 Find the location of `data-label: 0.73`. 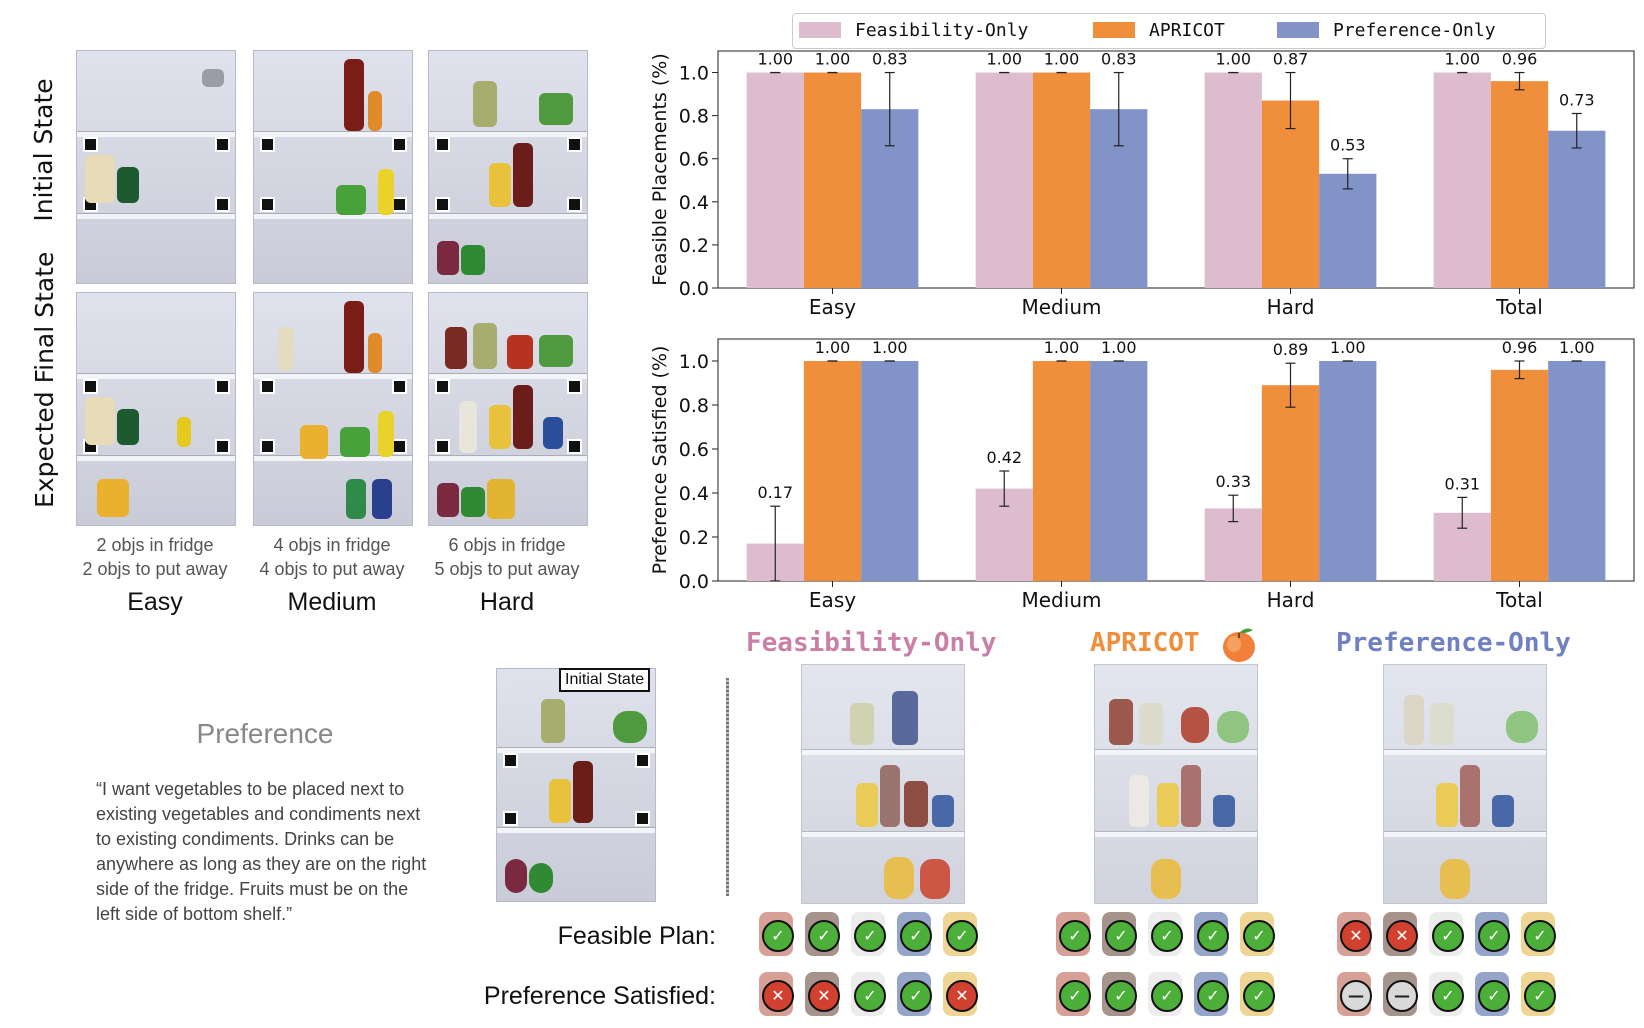

data-label: 0.73 is located at coordinates (1577, 99).